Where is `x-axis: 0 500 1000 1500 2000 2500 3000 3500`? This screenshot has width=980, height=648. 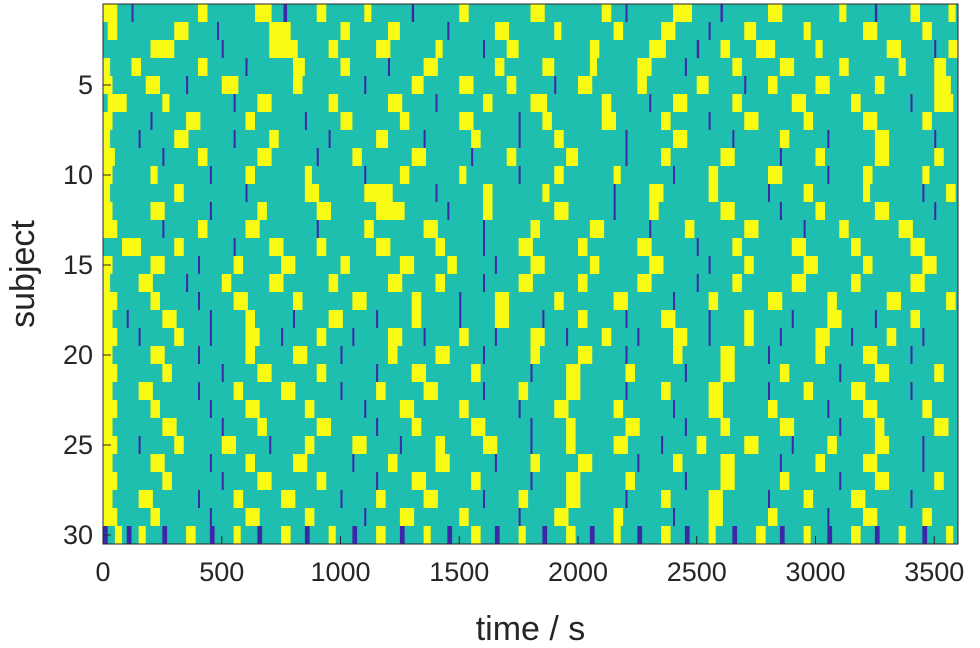 x-axis: 0 500 1000 1500 2000 2500 3000 3500 is located at coordinates (529, 561).